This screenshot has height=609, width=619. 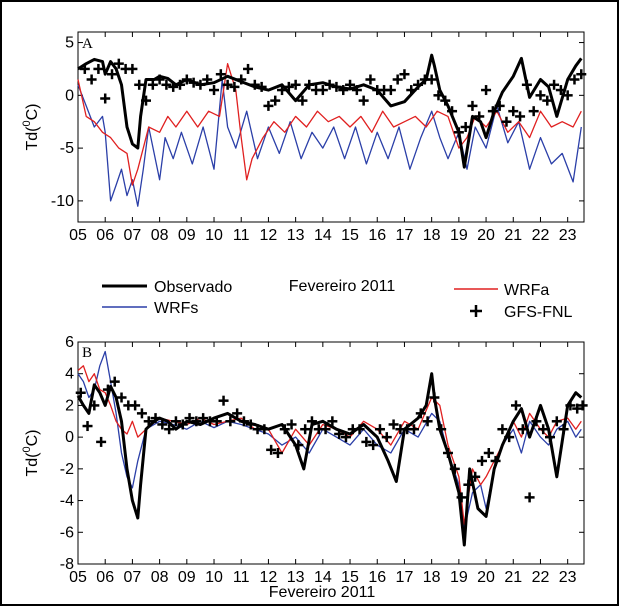 I want to click on panel-a-x-tick-label: 19, so click(x=459, y=235).